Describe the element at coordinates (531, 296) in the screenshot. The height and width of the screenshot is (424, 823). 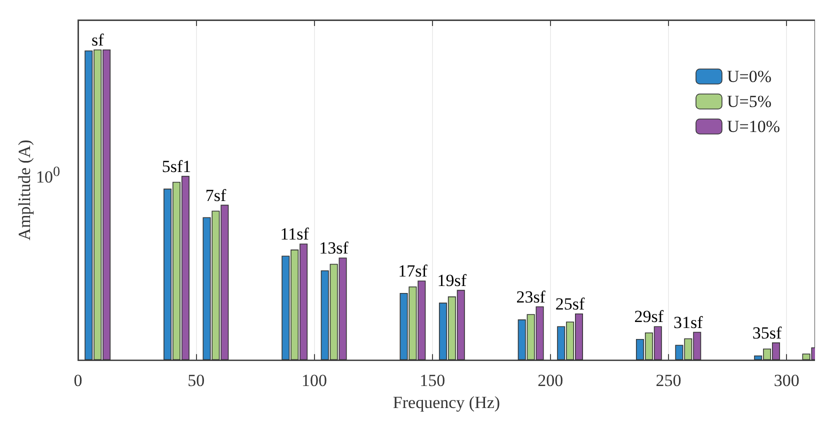
I see `annotation: 23sf` at that location.